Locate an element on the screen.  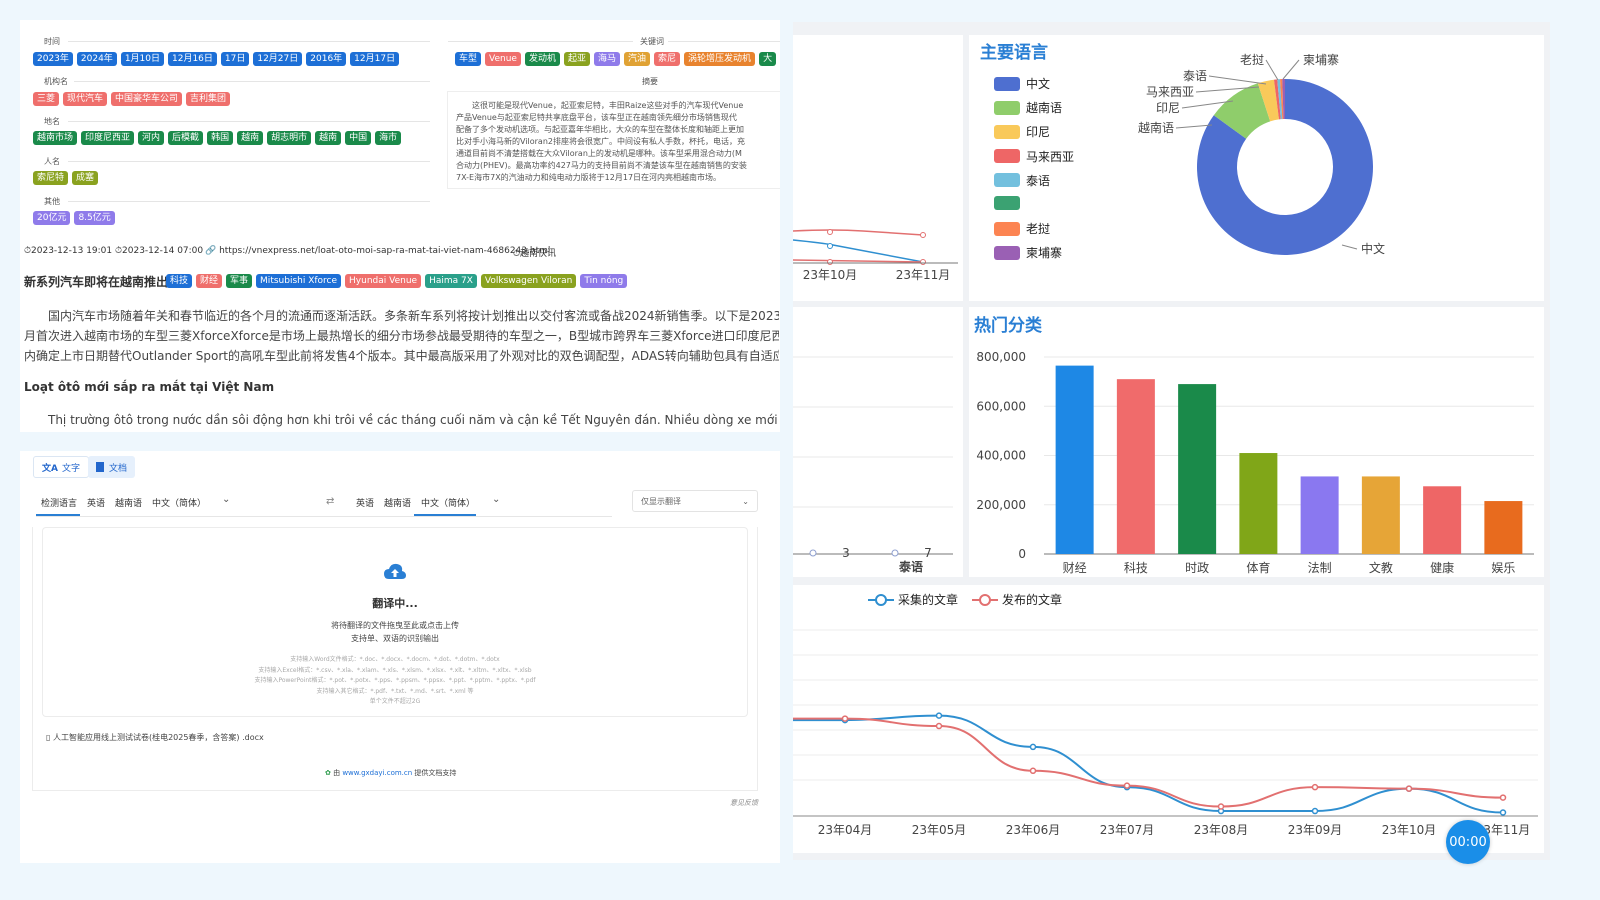
legend-item: 泰语 is located at coordinates (1022, 180).